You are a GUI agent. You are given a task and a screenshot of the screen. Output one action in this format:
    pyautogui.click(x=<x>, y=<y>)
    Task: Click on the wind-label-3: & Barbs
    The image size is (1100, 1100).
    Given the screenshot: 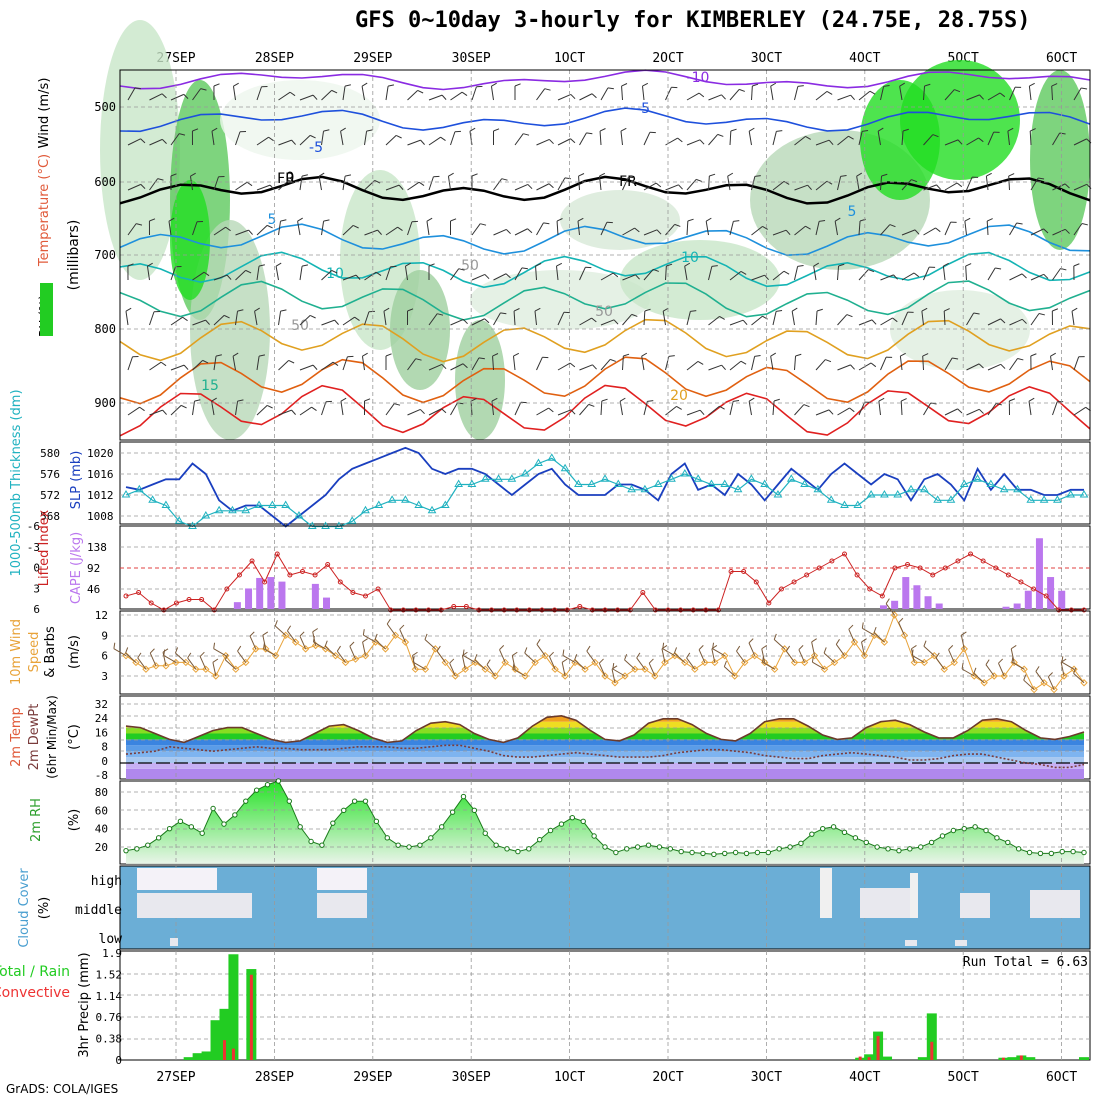 What is the action you would take?
    pyautogui.click(x=50, y=652)
    